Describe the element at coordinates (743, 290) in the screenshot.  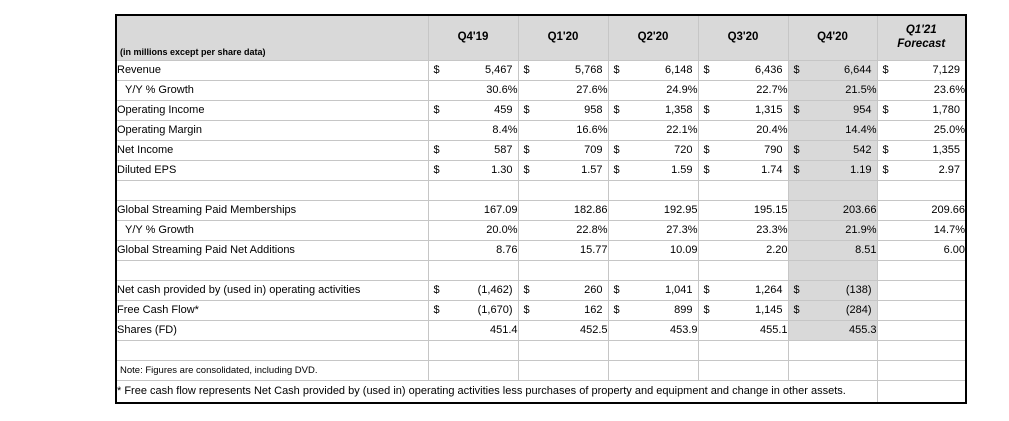
I see `accounting-cell: $1,264` at that location.